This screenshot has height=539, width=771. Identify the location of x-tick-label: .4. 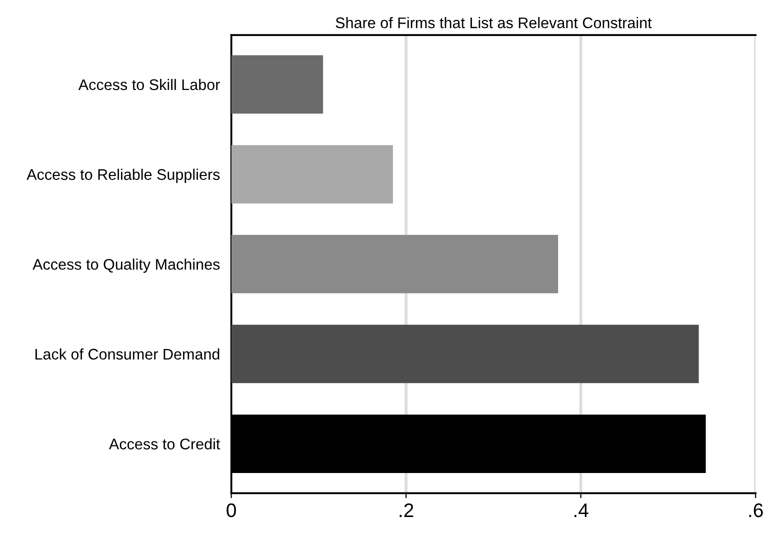
(581, 510).